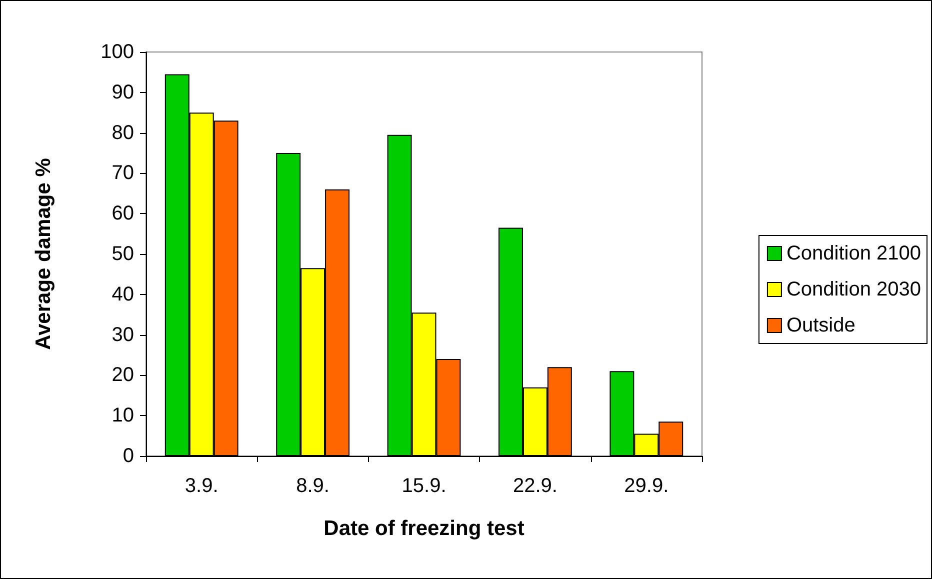 The height and width of the screenshot is (579, 932). What do you see at coordinates (123, 213) in the screenshot?
I see `y-tick-label: 60` at bounding box center [123, 213].